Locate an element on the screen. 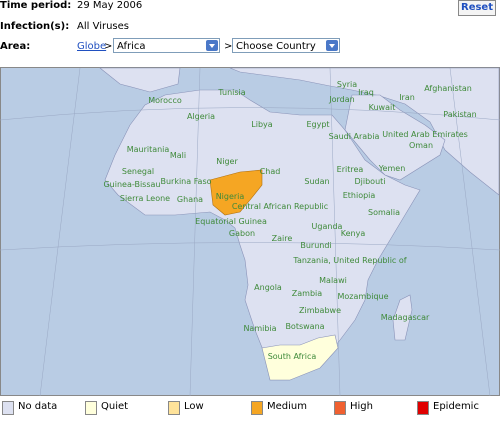 This screenshot has height=430, width=500. country-label: Chad is located at coordinates (270, 171).